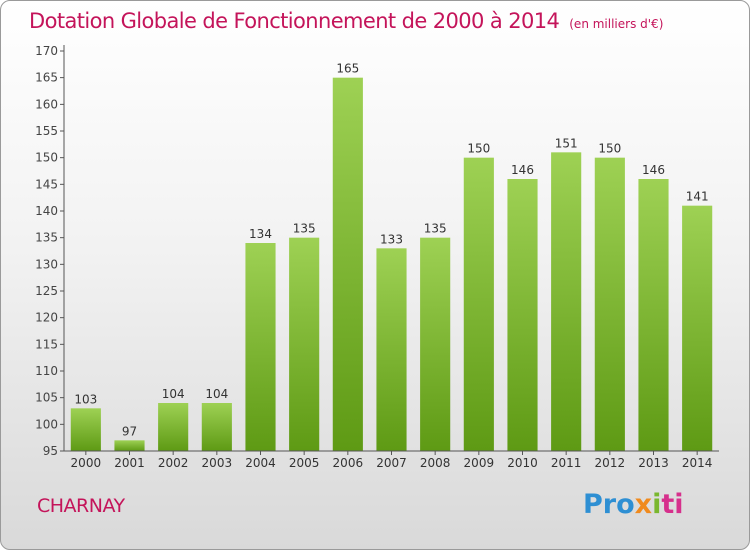 The width and height of the screenshot is (750, 550). What do you see at coordinates (609, 504) in the screenshot?
I see `logo-part-1: Pro` at bounding box center [609, 504].